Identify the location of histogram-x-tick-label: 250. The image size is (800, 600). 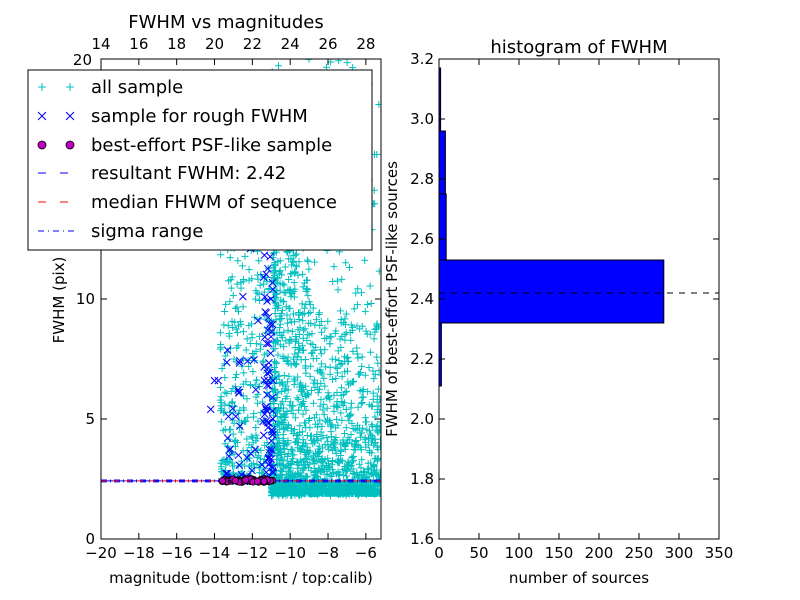
(639, 553).